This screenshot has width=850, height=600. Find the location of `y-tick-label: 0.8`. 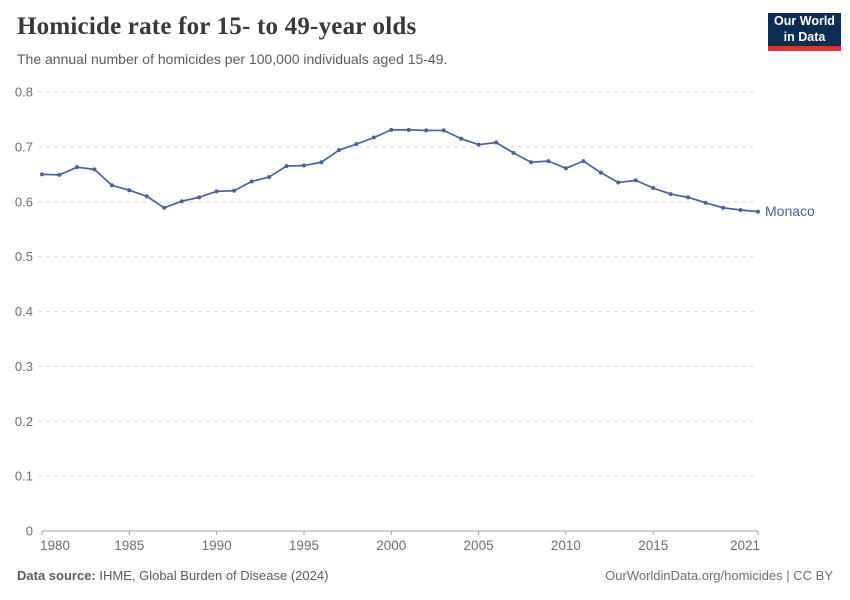

y-tick-label: 0.8 is located at coordinates (24, 92).